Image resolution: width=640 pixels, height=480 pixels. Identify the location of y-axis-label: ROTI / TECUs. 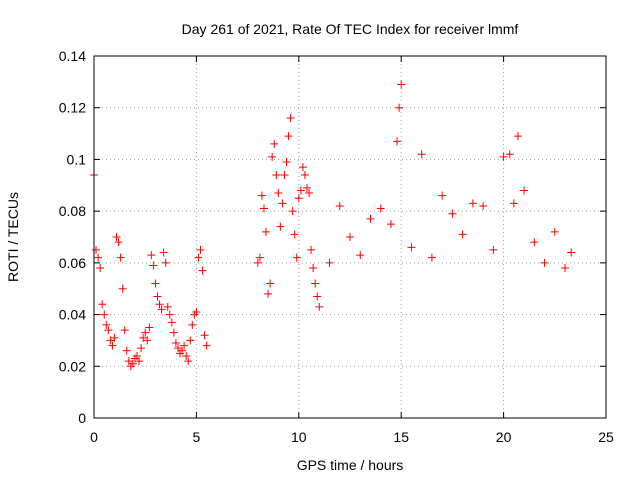
(13, 237).